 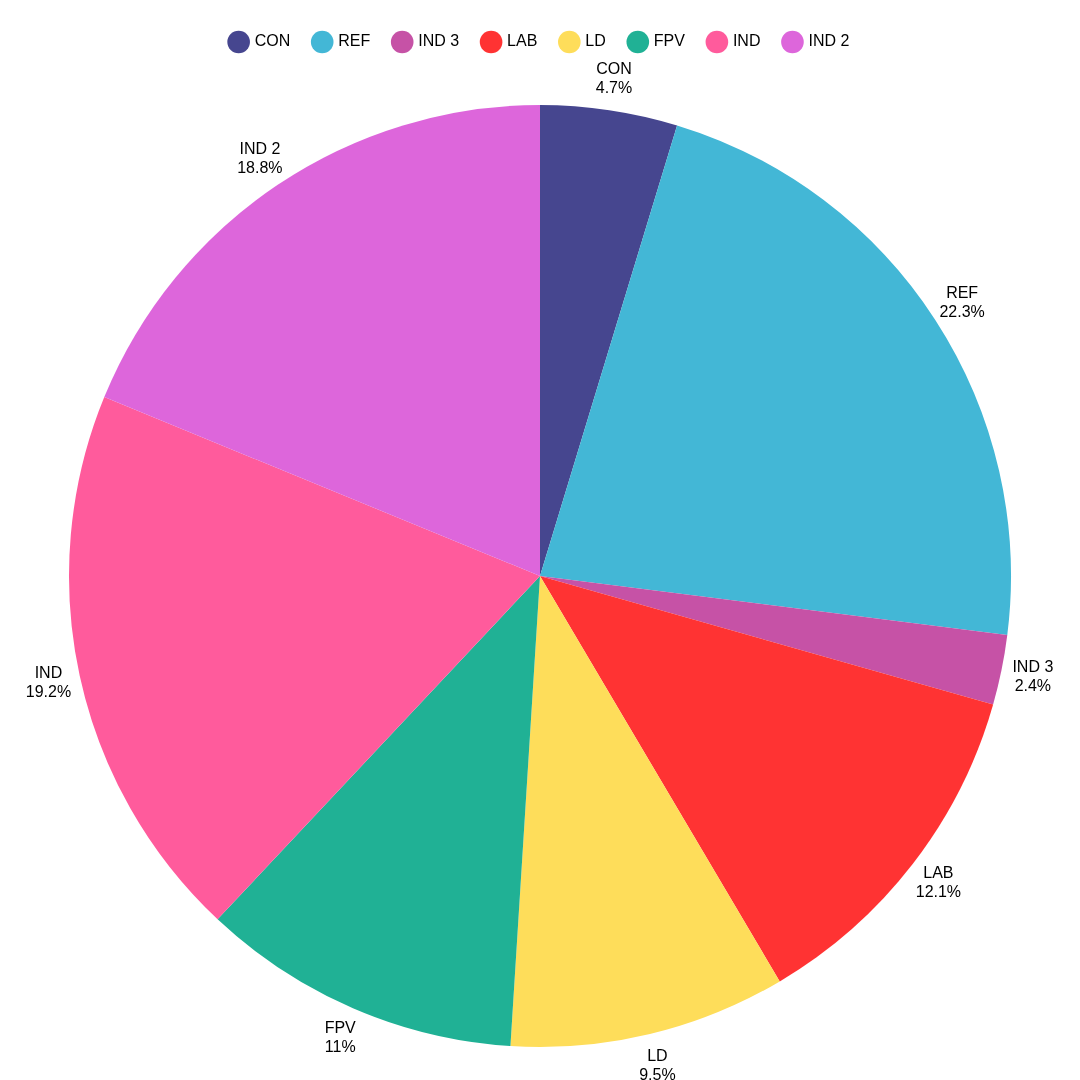 I want to click on data-label: 9.5%, so click(x=657, y=1072).